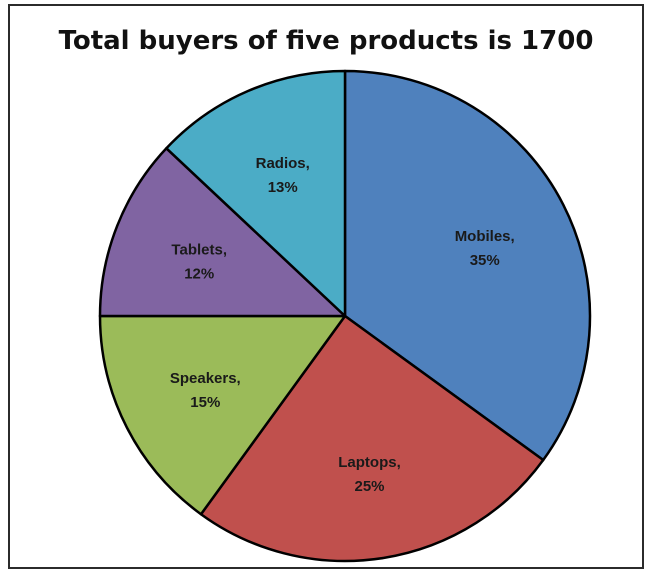 This screenshot has width=652, height=573. Describe the element at coordinates (369, 474) in the screenshot. I see `slice-label-laptops: Laptops, 25%` at that location.